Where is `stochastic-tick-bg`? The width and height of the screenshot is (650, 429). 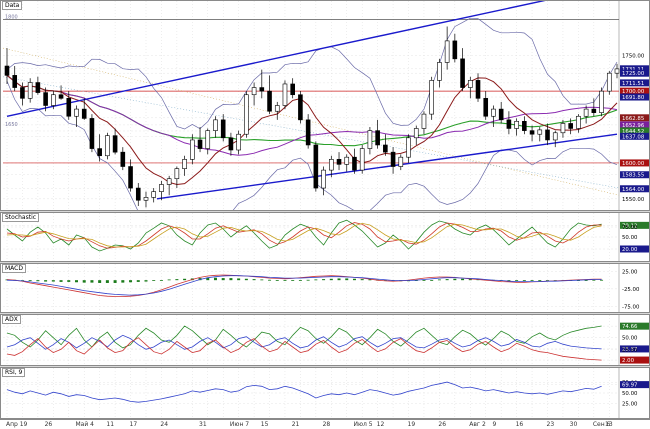
stochastic-tick-bg is located at coordinates (634, 249).